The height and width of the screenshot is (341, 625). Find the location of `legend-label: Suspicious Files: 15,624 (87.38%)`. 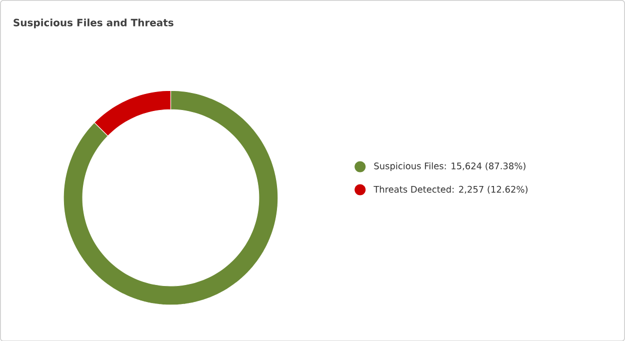

legend-label: Suspicious Files: 15,624 (87.38%) is located at coordinates (450, 166).